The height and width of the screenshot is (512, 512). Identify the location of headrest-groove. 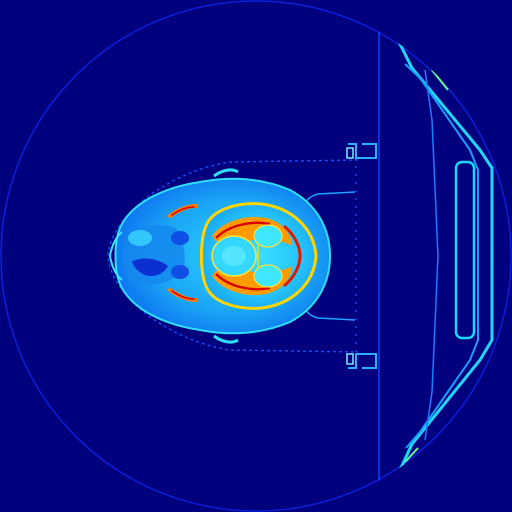
(431, 255).